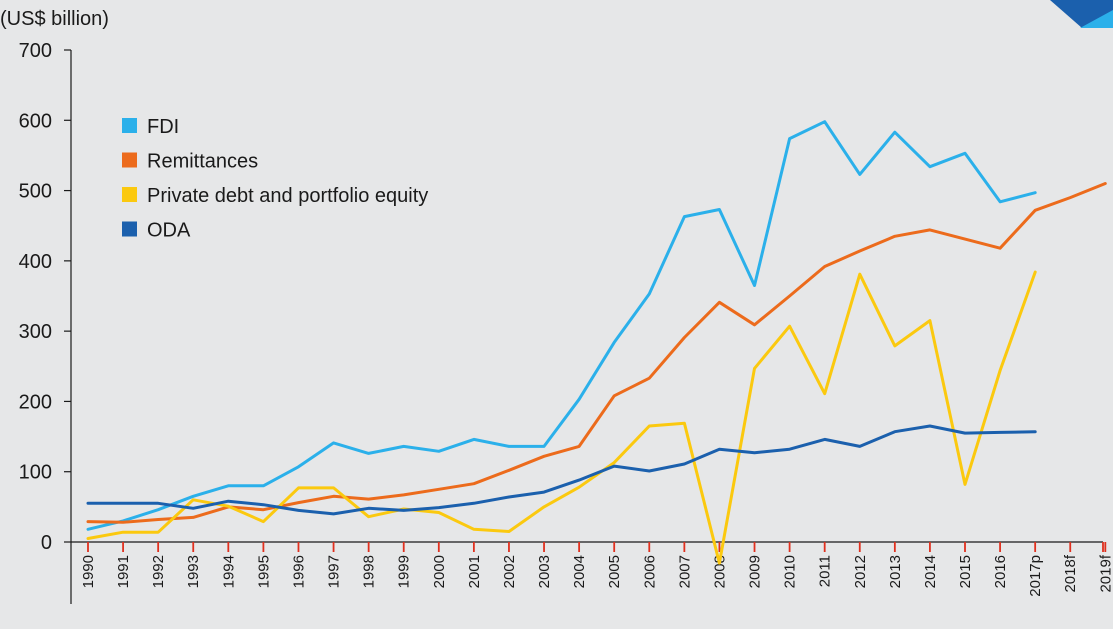 This screenshot has width=1113, height=629. I want to click on x-tick-label: 2008, so click(719, 571).